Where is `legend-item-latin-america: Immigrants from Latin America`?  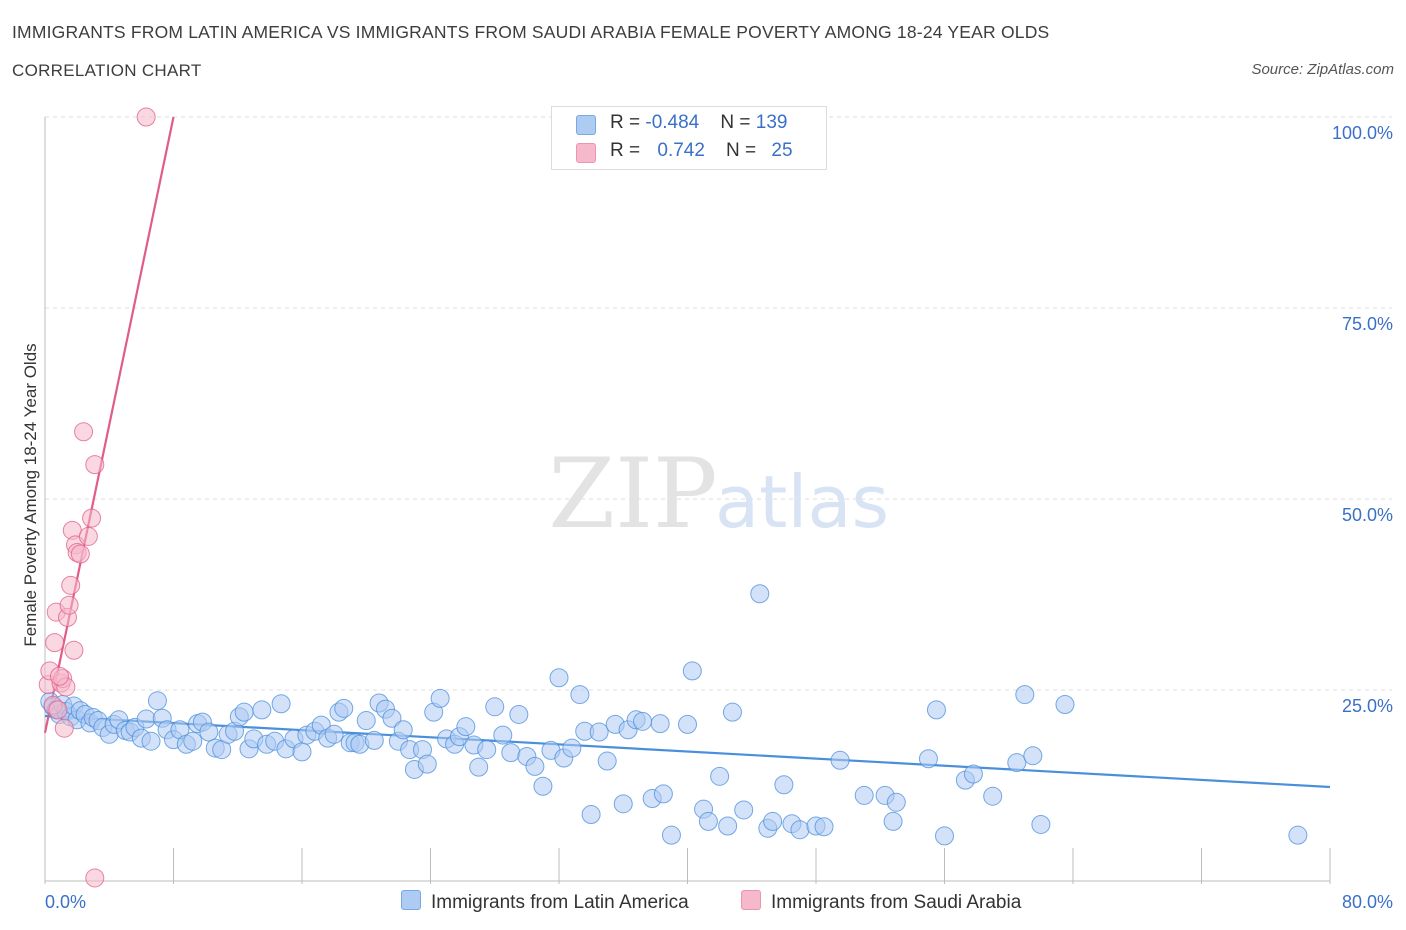 legend-item-latin-america: Immigrants from Latin America is located at coordinates (545, 902).